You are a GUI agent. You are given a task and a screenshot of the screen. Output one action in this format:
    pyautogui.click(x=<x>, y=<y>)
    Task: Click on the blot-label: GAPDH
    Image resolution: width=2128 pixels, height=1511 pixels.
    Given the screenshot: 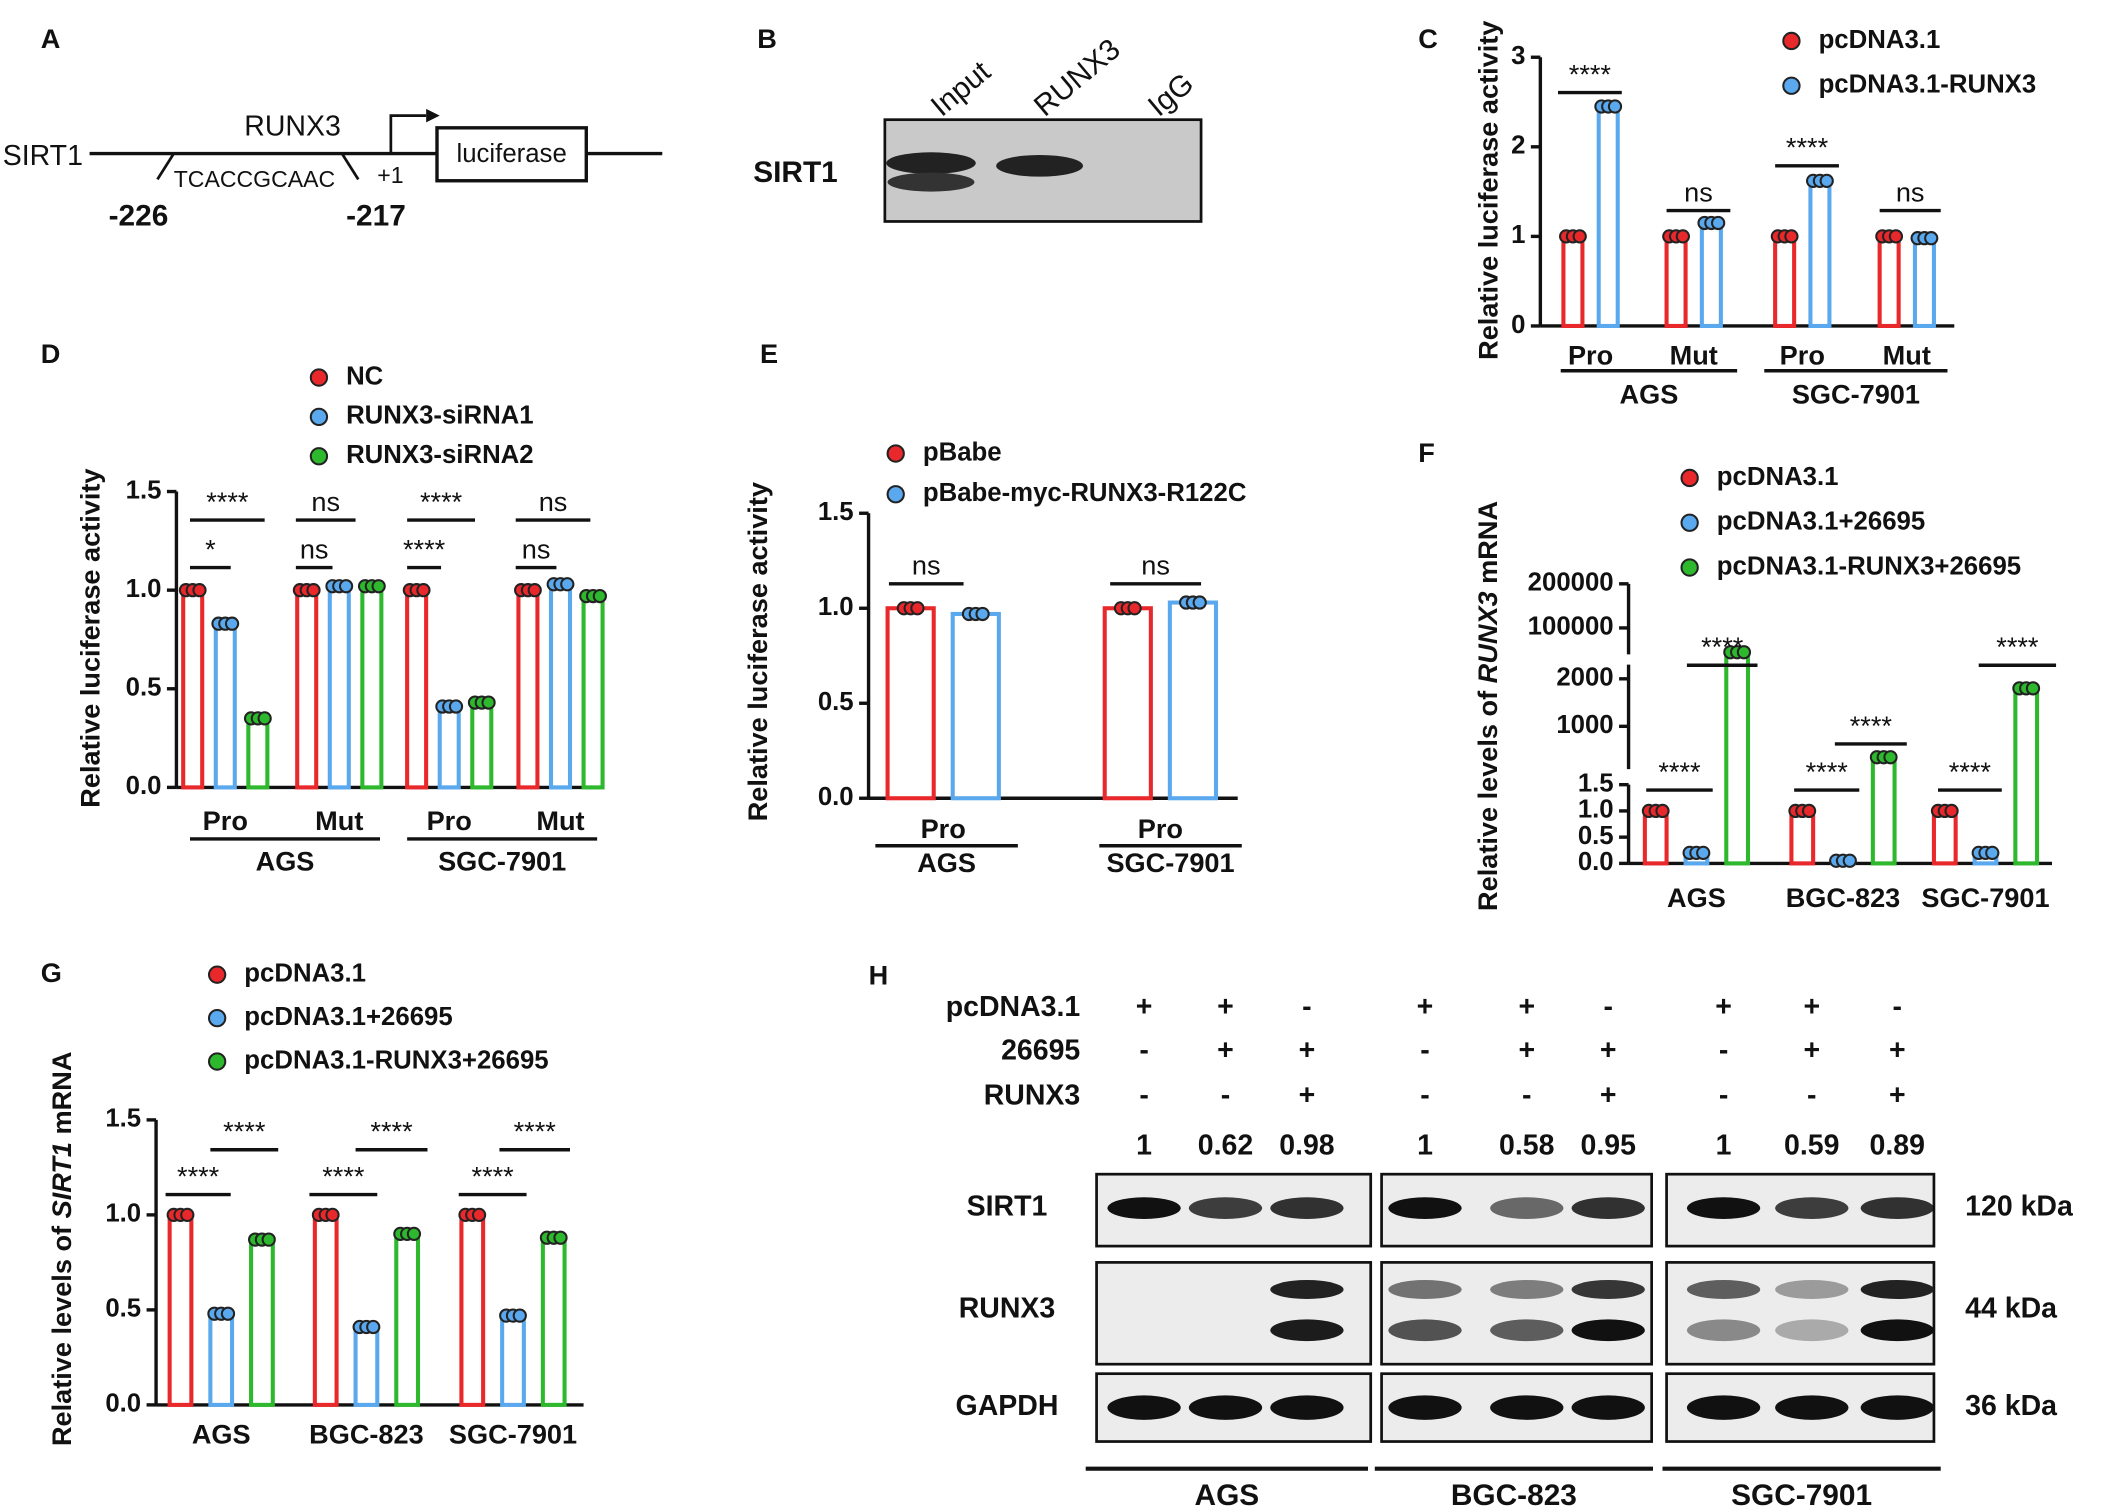 What is the action you would take?
    pyautogui.click(x=1007, y=1406)
    